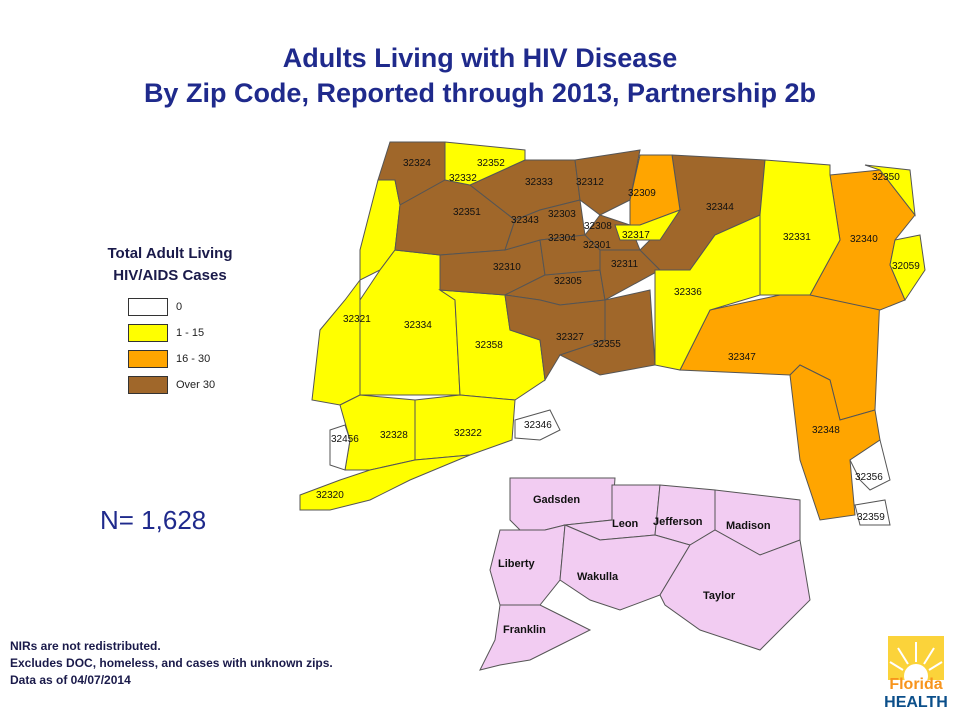 The height and width of the screenshot is (720, 960). Describe the element at coordinates (467, 212) in the screenshot. I see `zip-label-32351: 32351` at that location.